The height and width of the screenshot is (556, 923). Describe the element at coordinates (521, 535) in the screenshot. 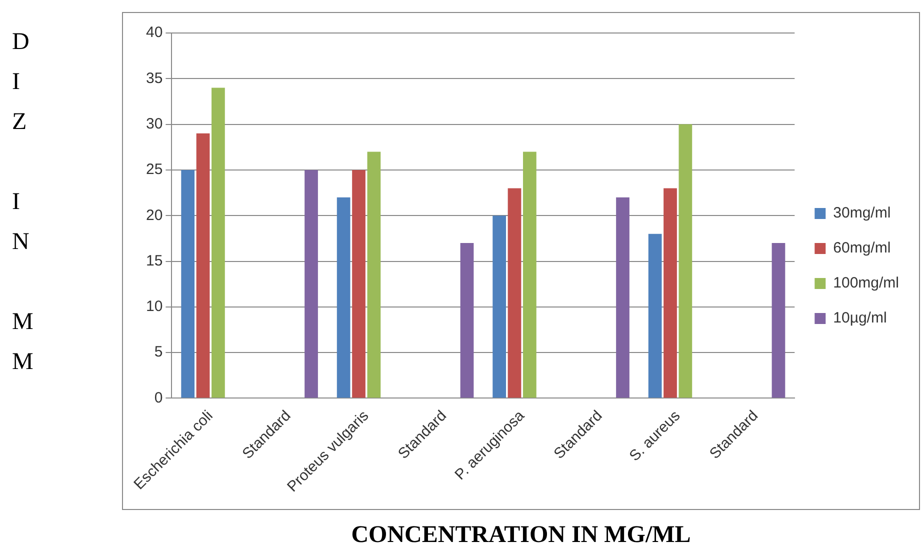

I see `x-axis-title: CONCENTRATION IN MG/ML` at that location.